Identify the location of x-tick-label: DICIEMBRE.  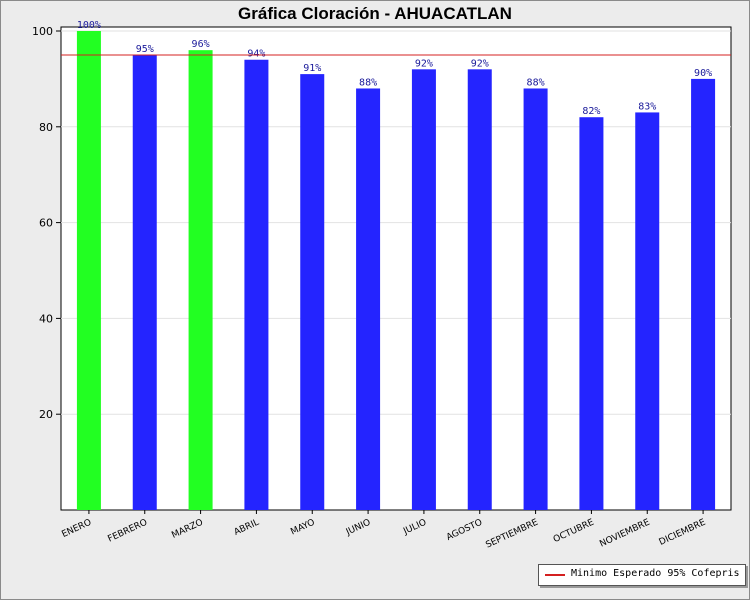
(683, 533).